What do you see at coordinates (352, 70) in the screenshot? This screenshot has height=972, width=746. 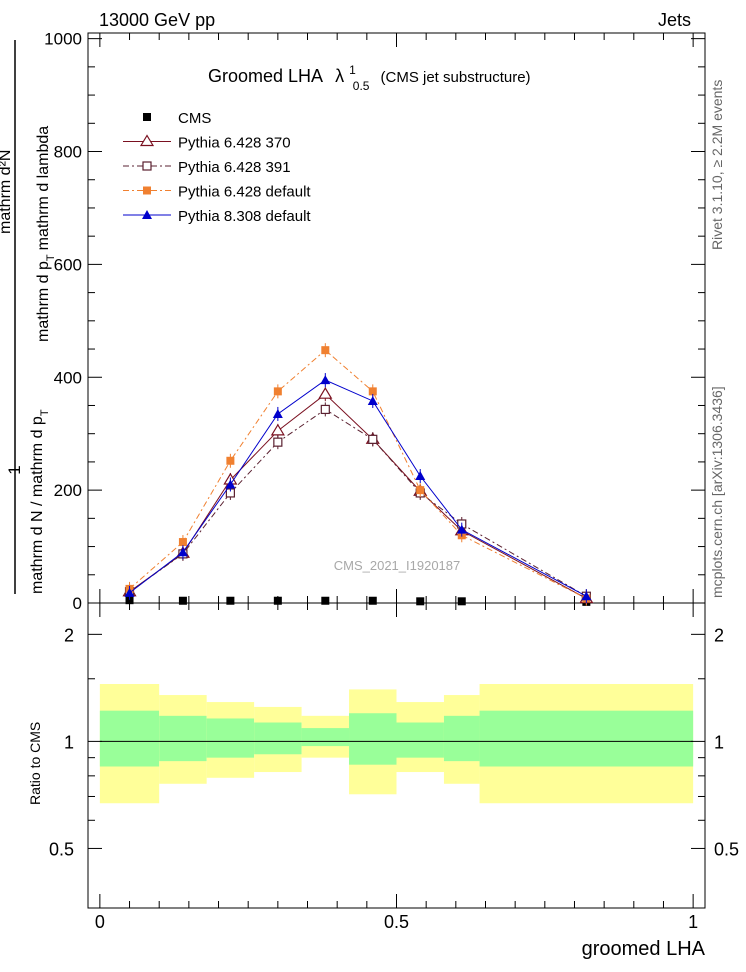 I see `chart-title-sup: 1` at bounding box center [352, 70].